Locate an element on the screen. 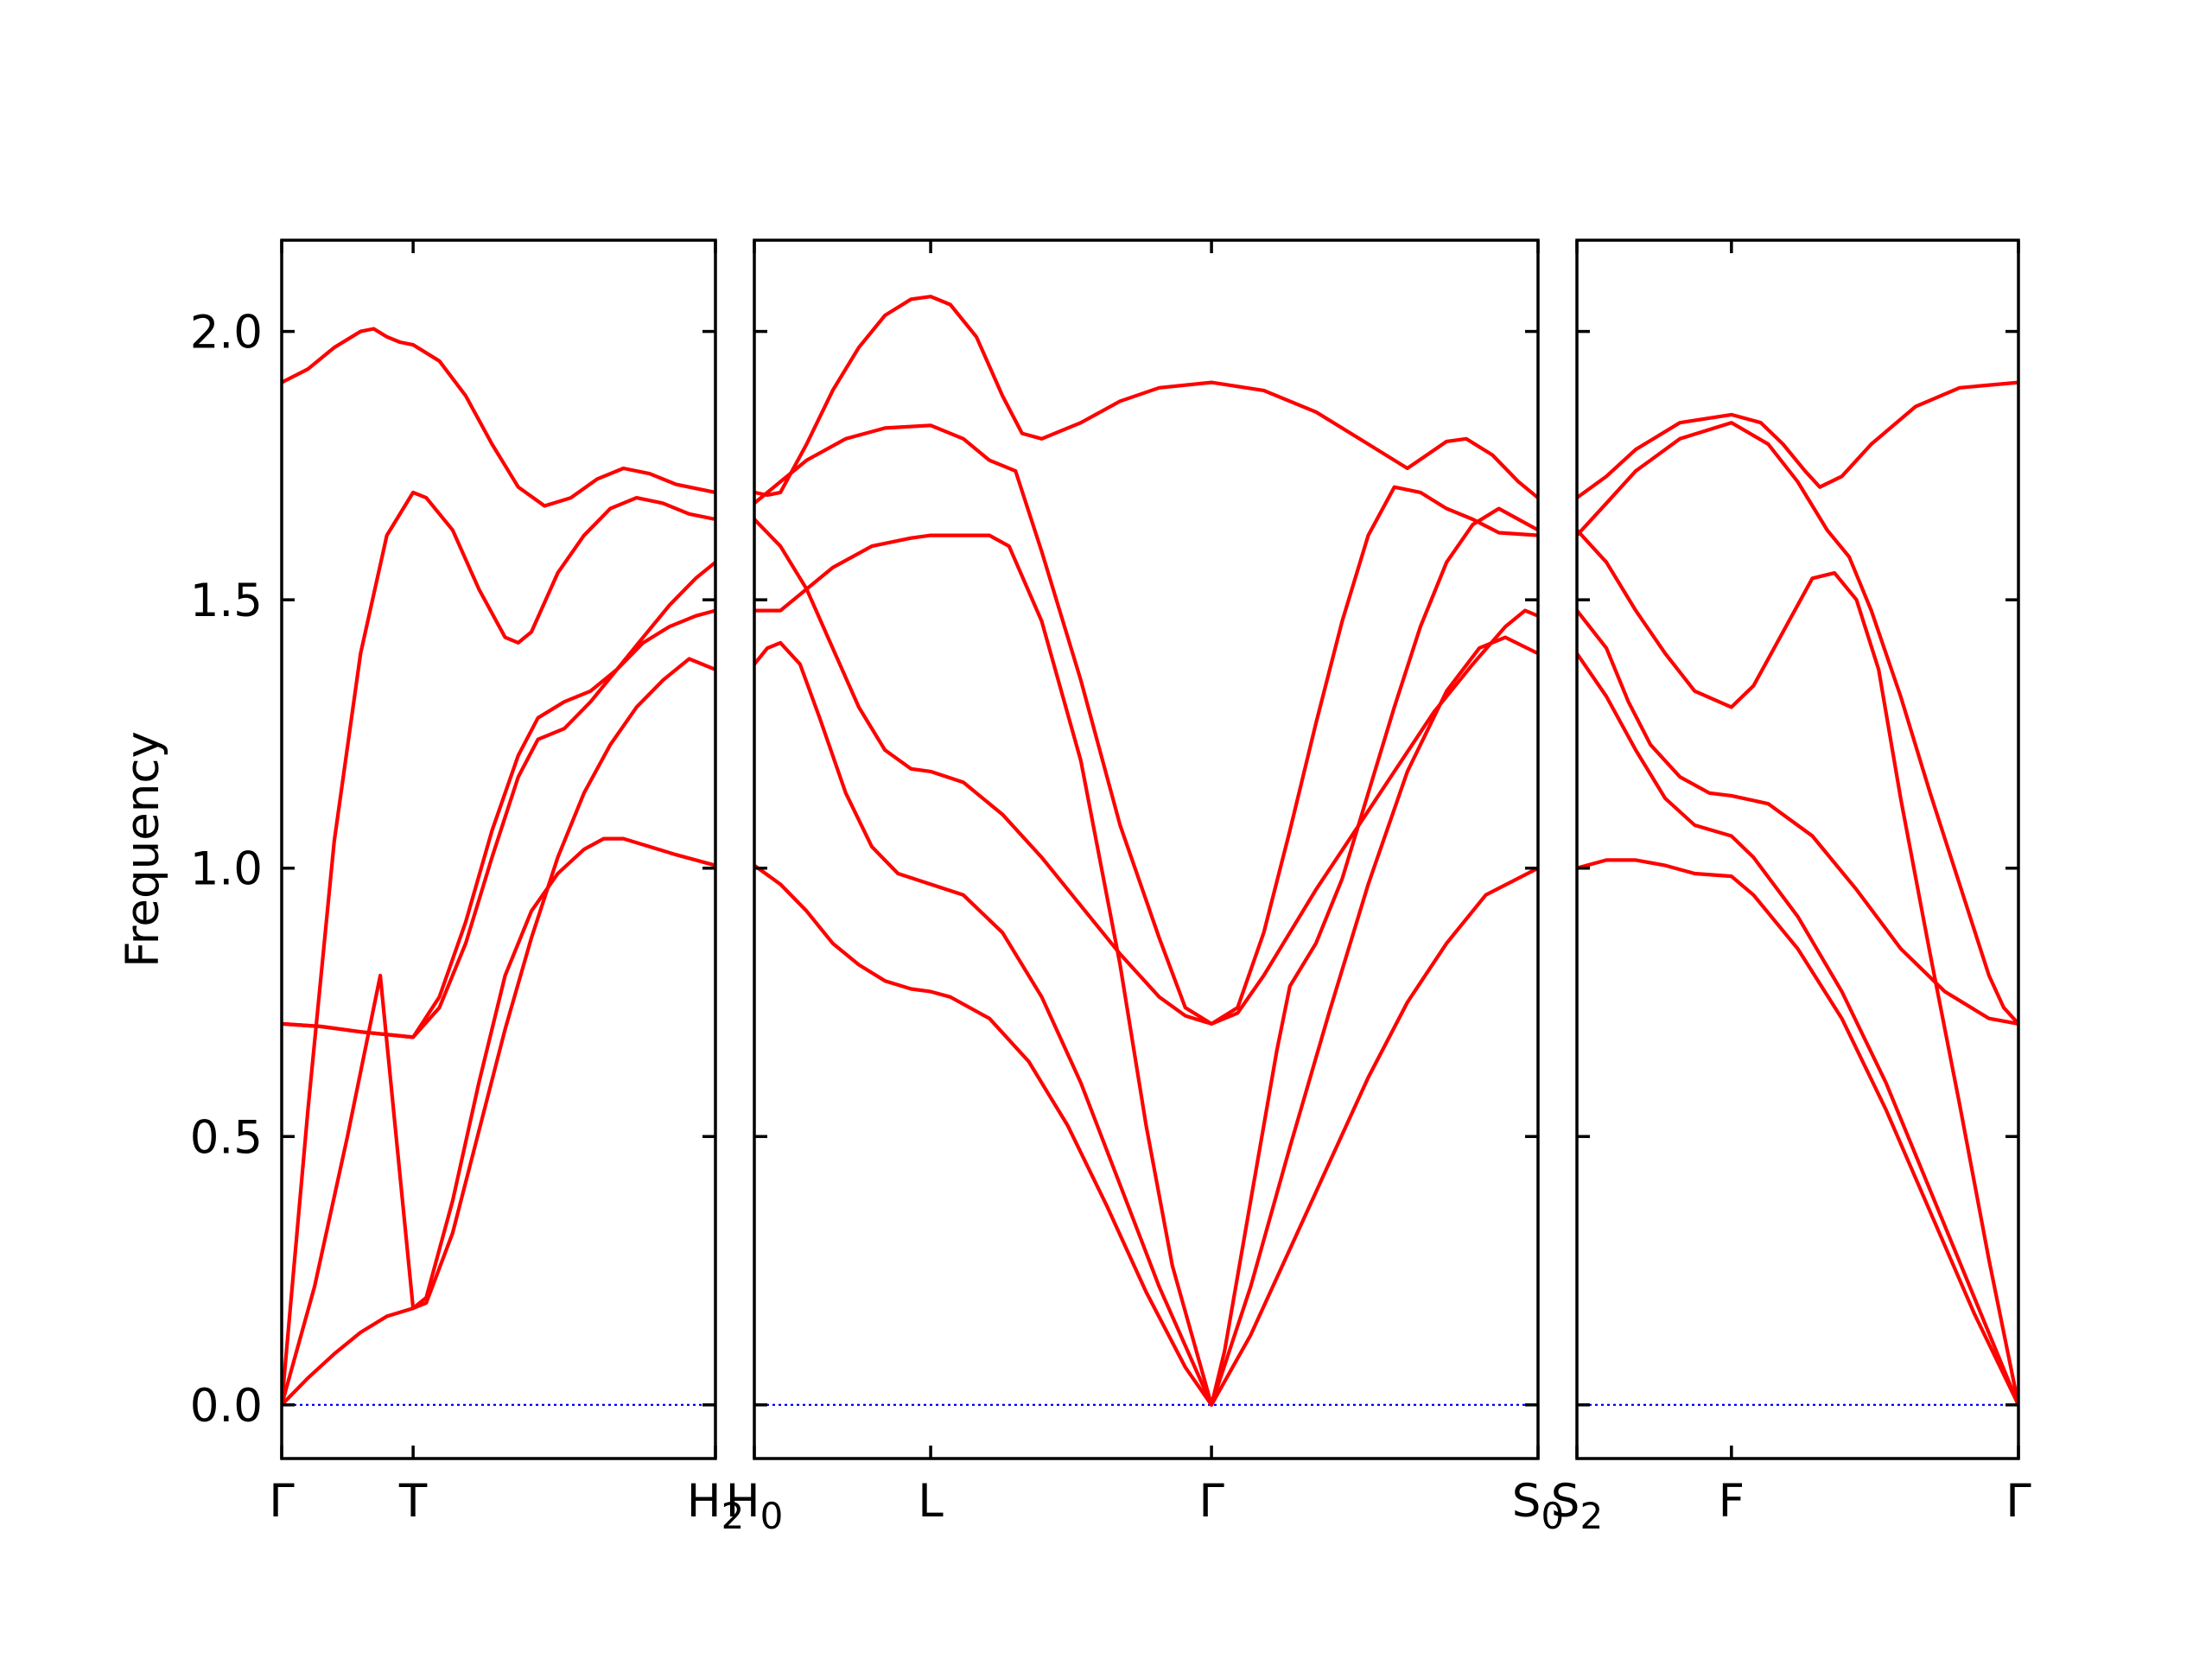 The image size is (2212, 1659). y-tick-label: 1.5 is located at coordinates (226, 601).